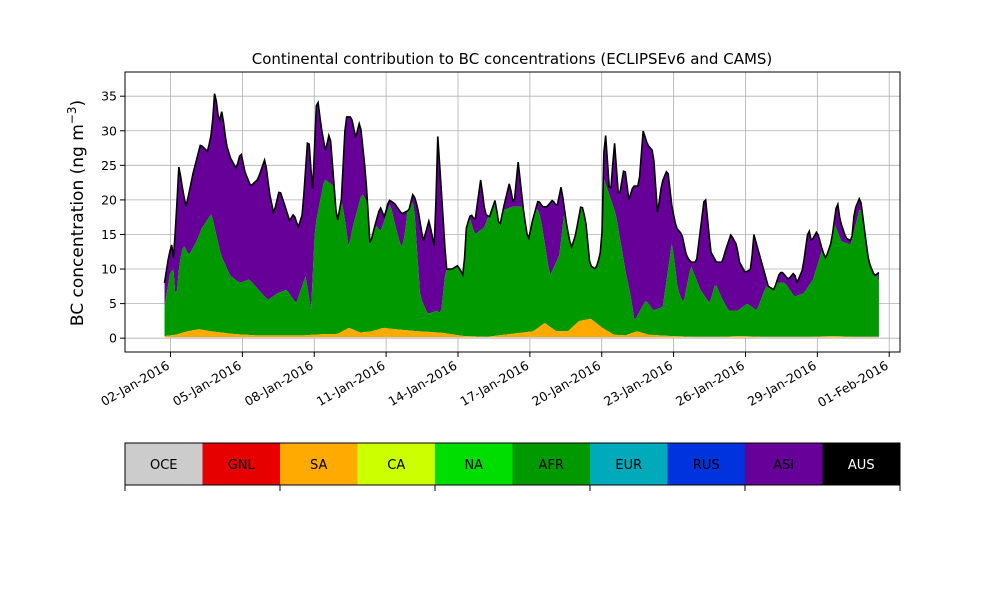 This screenshot has height=600, width=1000. I want to click on legend-swatch-oce, so click(164, 464).